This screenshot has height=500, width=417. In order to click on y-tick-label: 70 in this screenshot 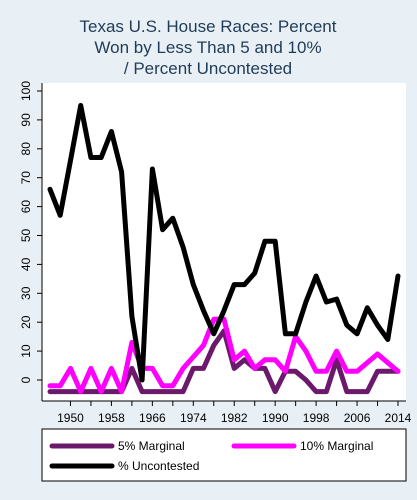, I will do `click(26, 178)`.